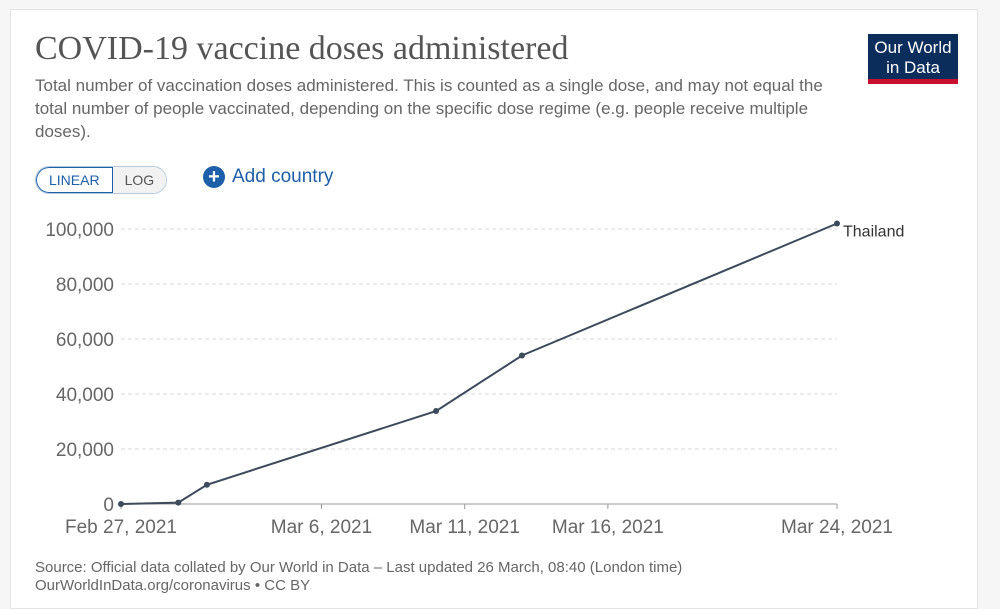  I want to click on x-tick-label: Mar 24, 2021, so click(837, 527).